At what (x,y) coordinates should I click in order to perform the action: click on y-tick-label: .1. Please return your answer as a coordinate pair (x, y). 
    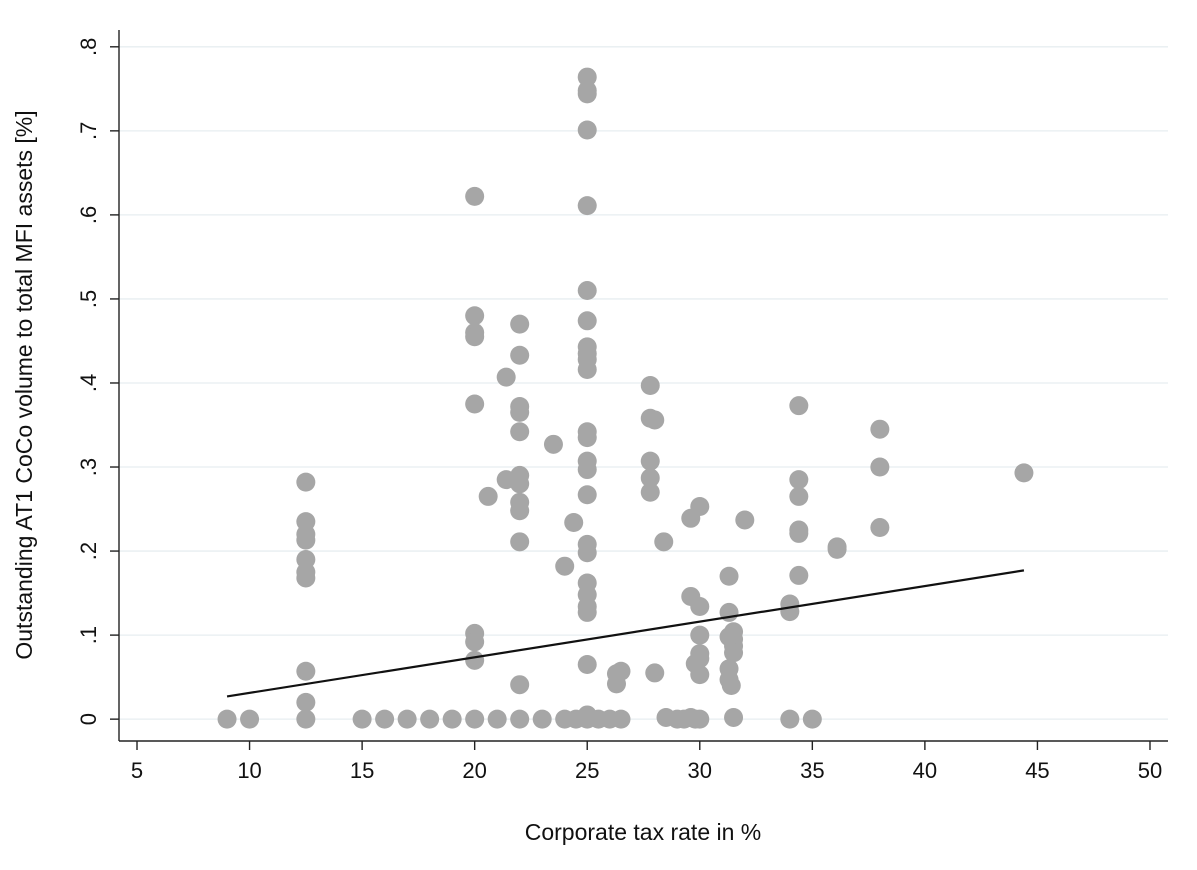
    Looking at the image, I should click on (88, 635).